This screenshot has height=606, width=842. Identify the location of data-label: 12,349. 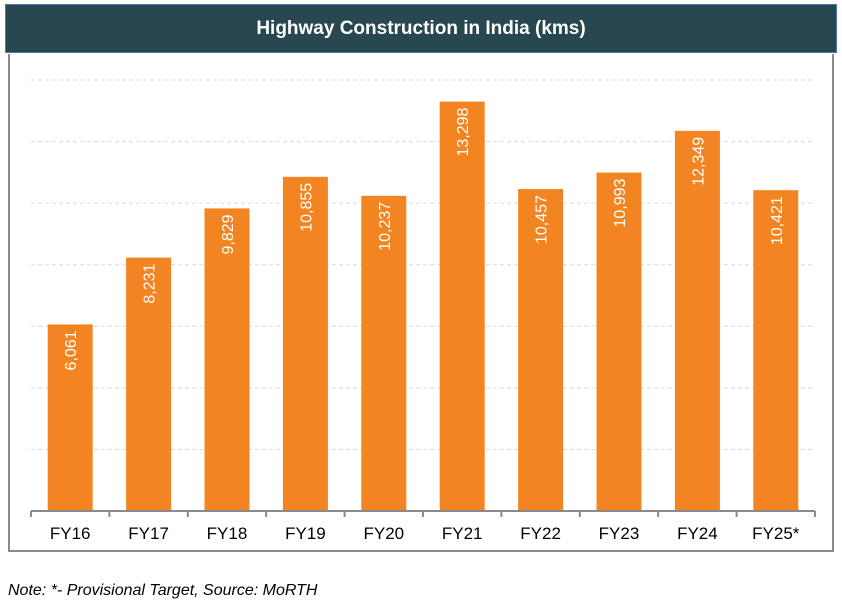
(698, 161).